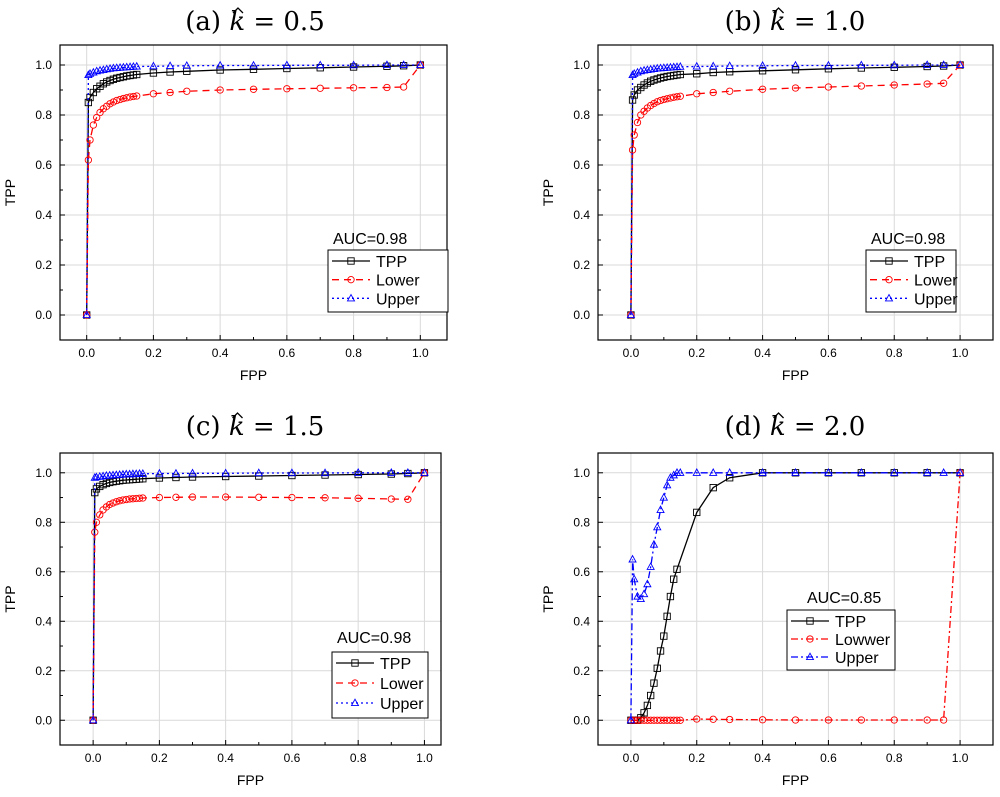 Image resolution: width=1000 pixels, height=797 pixels. What do you see at coordinates (285, 22) in the screenshot?
I see `title-suffix: = 0.5` at bounding box center [285, 22].